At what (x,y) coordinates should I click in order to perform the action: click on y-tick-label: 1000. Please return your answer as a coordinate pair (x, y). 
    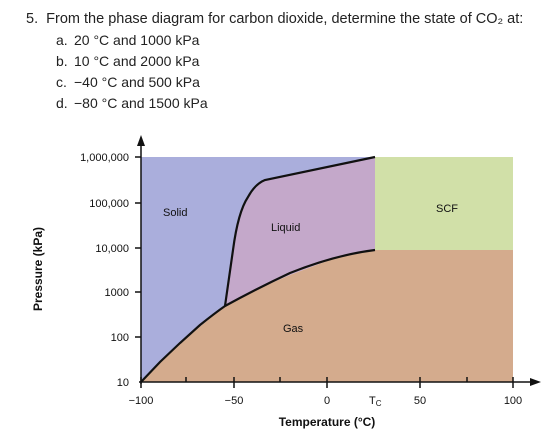
    Looking at the image, I should click on (117, 293).